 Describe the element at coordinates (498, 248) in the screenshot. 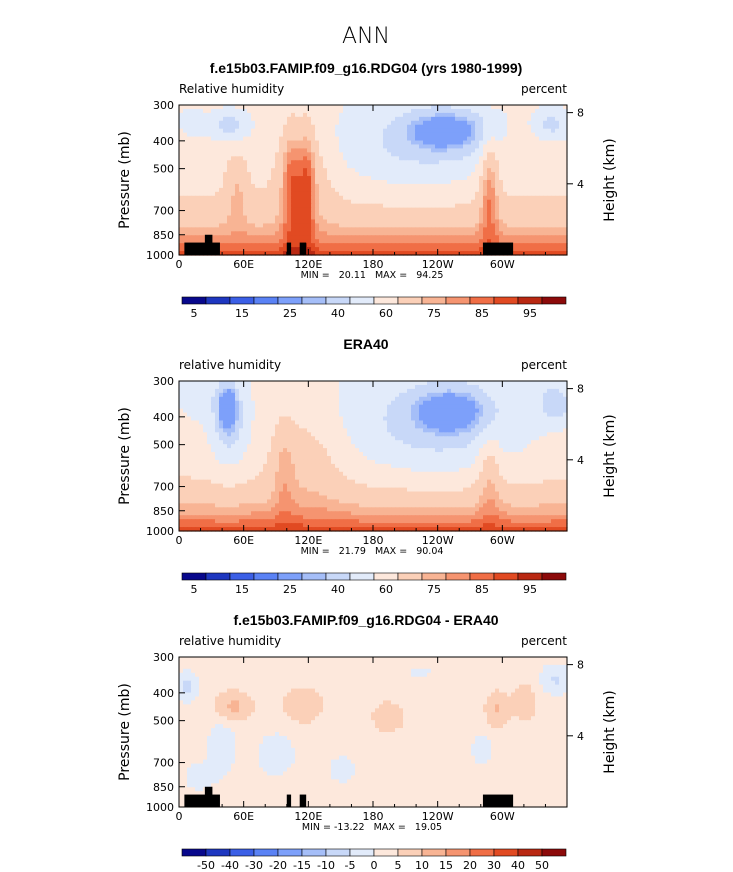

I see `topography-block` at that location.